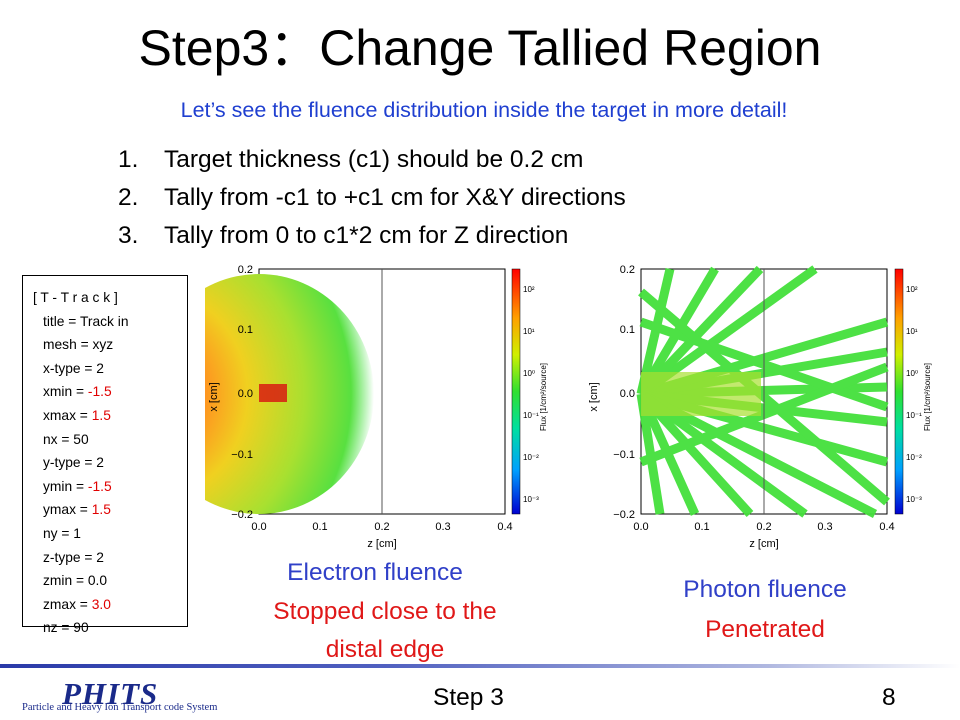 The height and width of the screenshot is (720, 960). What do you see at coordinates (273, 393) in the screenshot?
I see `beam-core` at bounding box center [273, 393].